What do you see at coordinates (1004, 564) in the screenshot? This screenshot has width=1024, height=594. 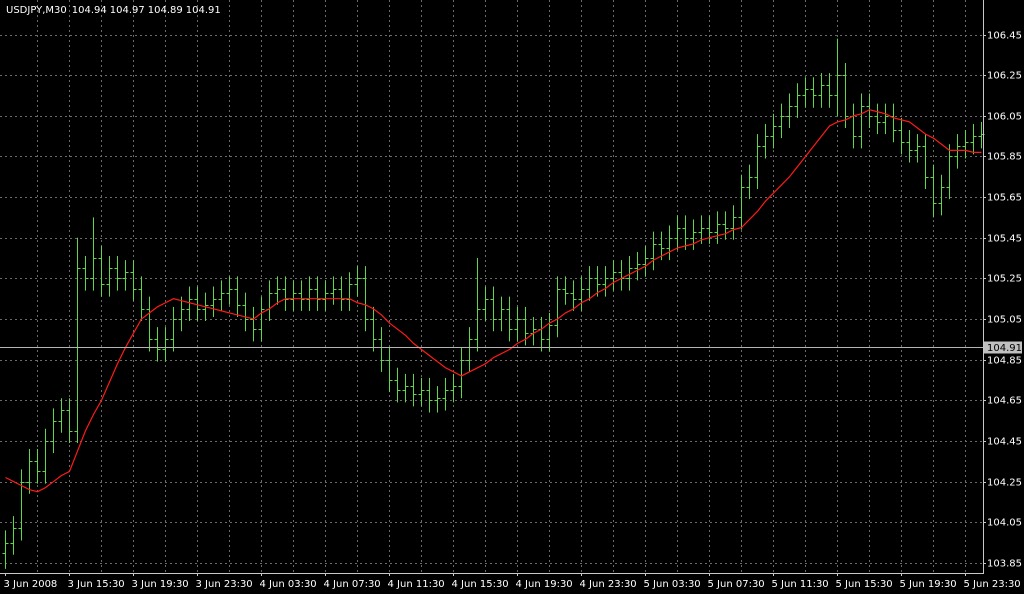 I see `y-tick-label: 103.85` at bounding box center [1004, 564].